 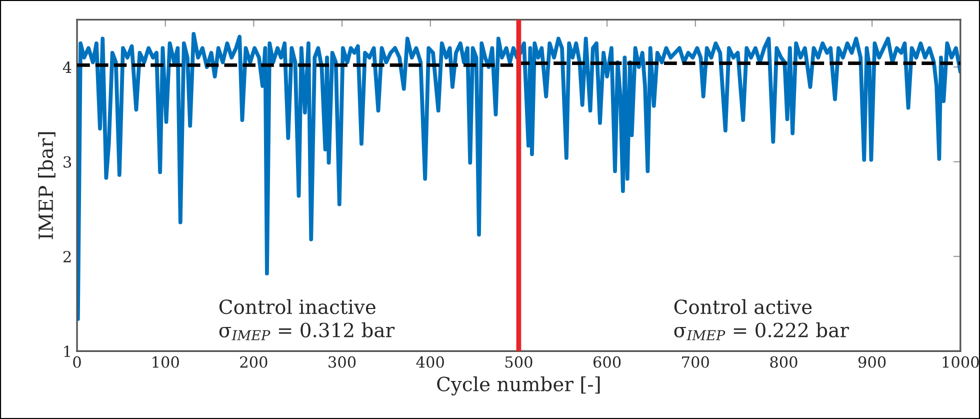 What do you see at coordinates (67, 67) in the screenshot?
I see `y-tick-label: 4` at bounding box center [67, 67].